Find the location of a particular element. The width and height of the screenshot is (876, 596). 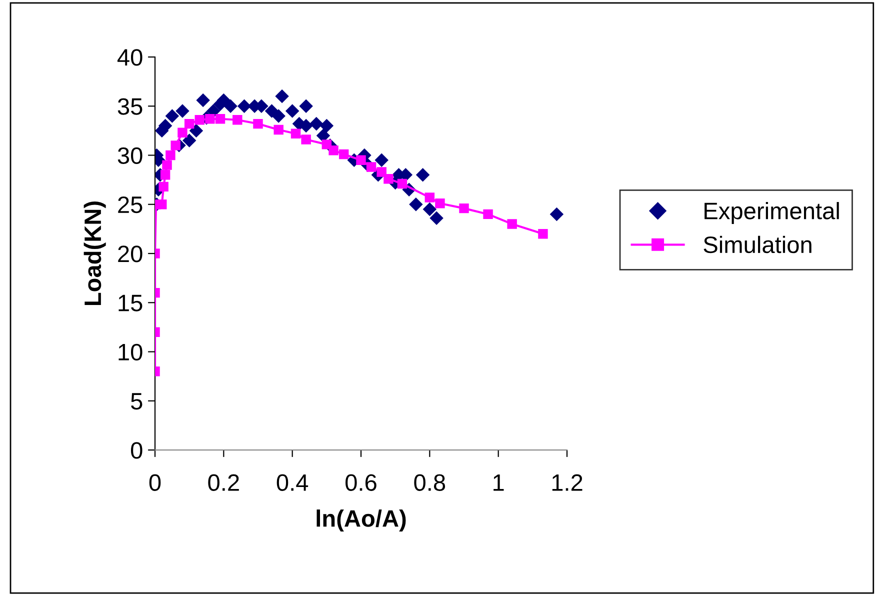

y-tick-label: 10 is located at coordinates (130, 352).